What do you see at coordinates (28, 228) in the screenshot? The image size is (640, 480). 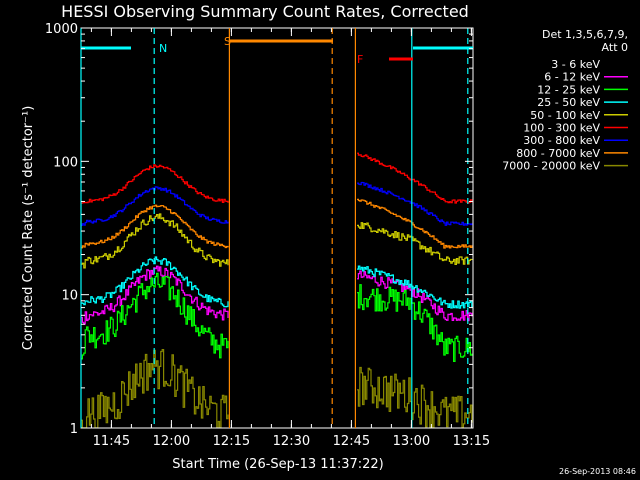 I see `y-axis-label: Corrected Count Rate (s⁻¹ detector⁻¹)` at bounding box center [28, 228].